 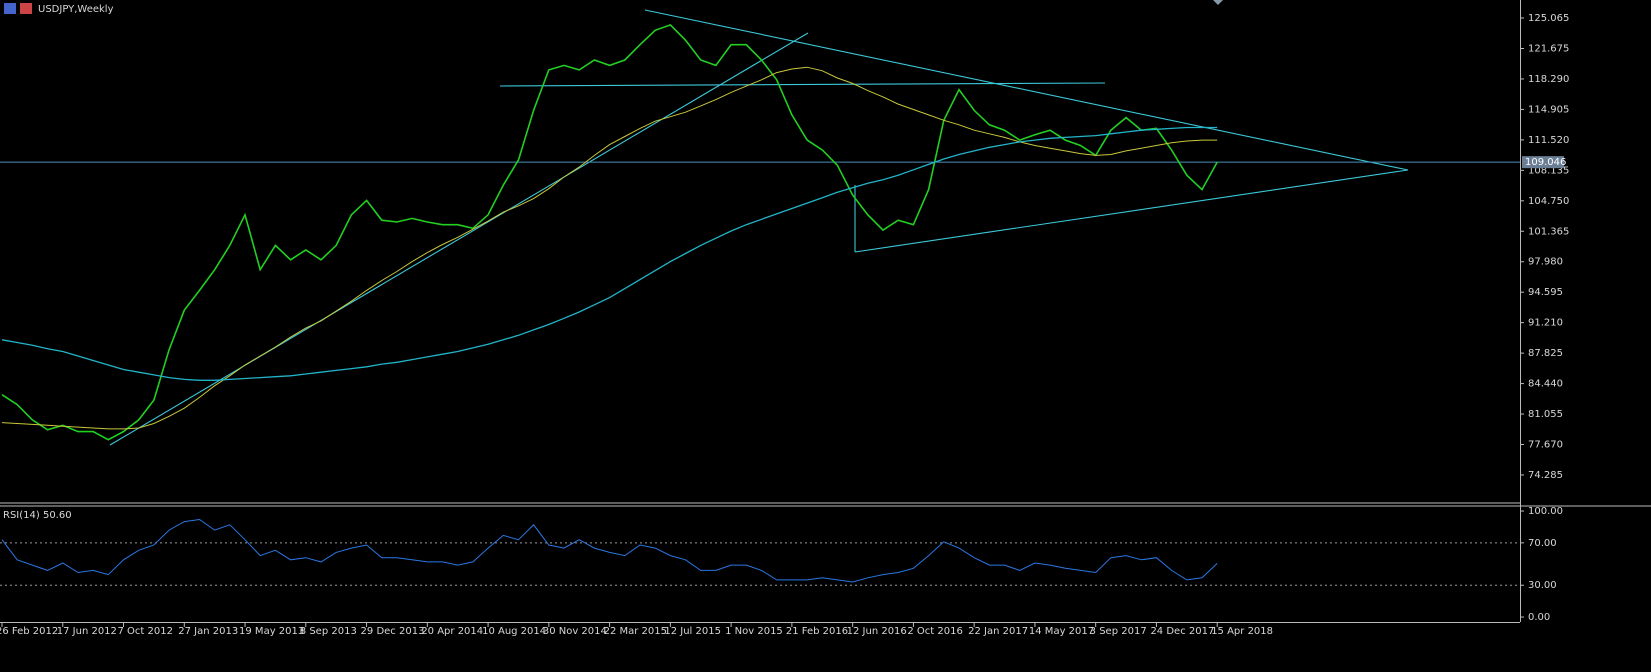 I want to click on y-tick-label: 91.210, so click(x=1545, y=323).